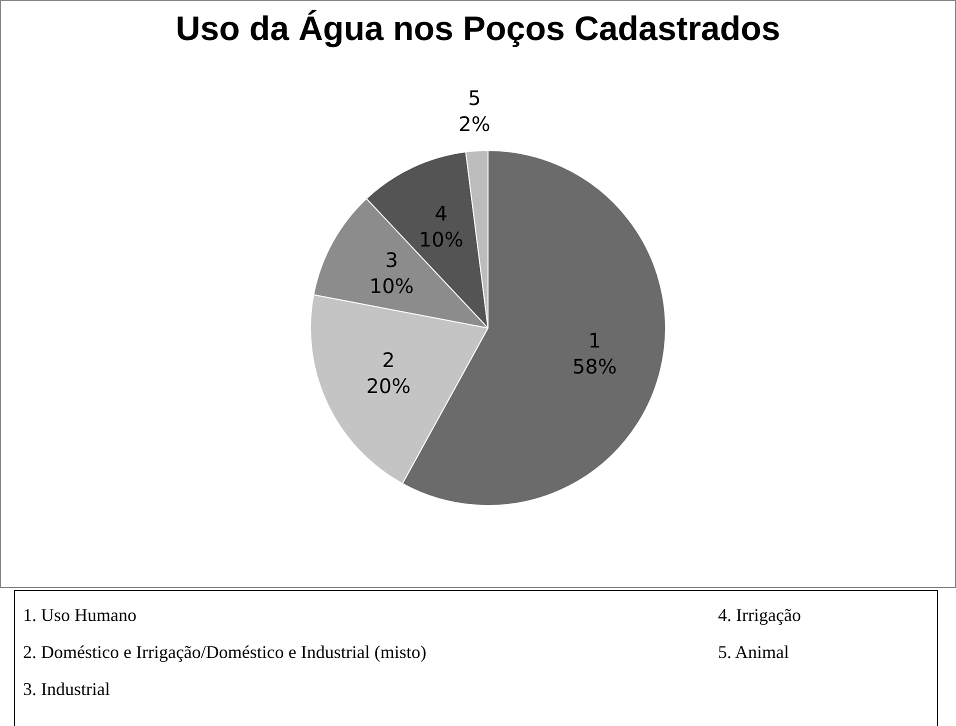 This screenshot has height=726, width=956. What do you see at coordinates (80, 615) in the screenshot?
I see `text: 1. Uso Humano` at bounding box center [80, 615].